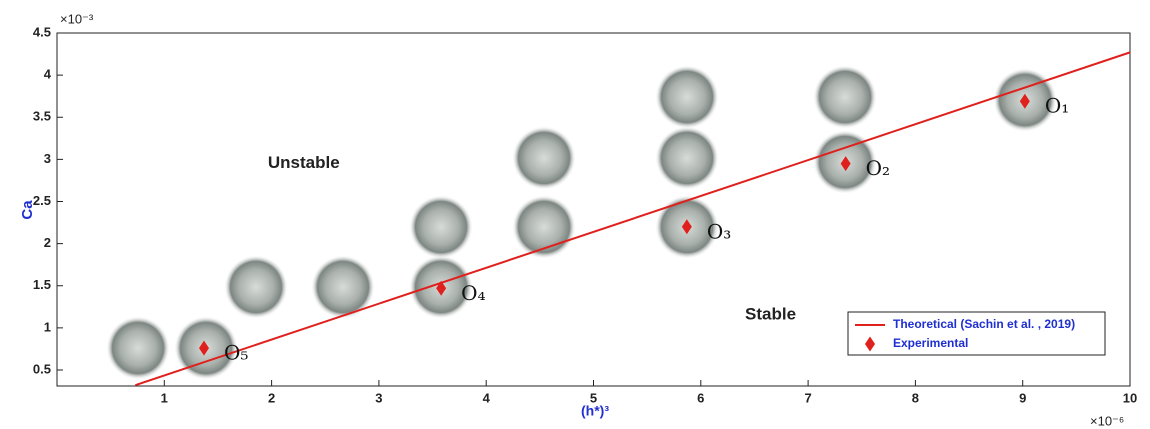  Describe the element at coordinates (42, 200) in the screenshot. I see `y-tick-label: 2.5` at that location.